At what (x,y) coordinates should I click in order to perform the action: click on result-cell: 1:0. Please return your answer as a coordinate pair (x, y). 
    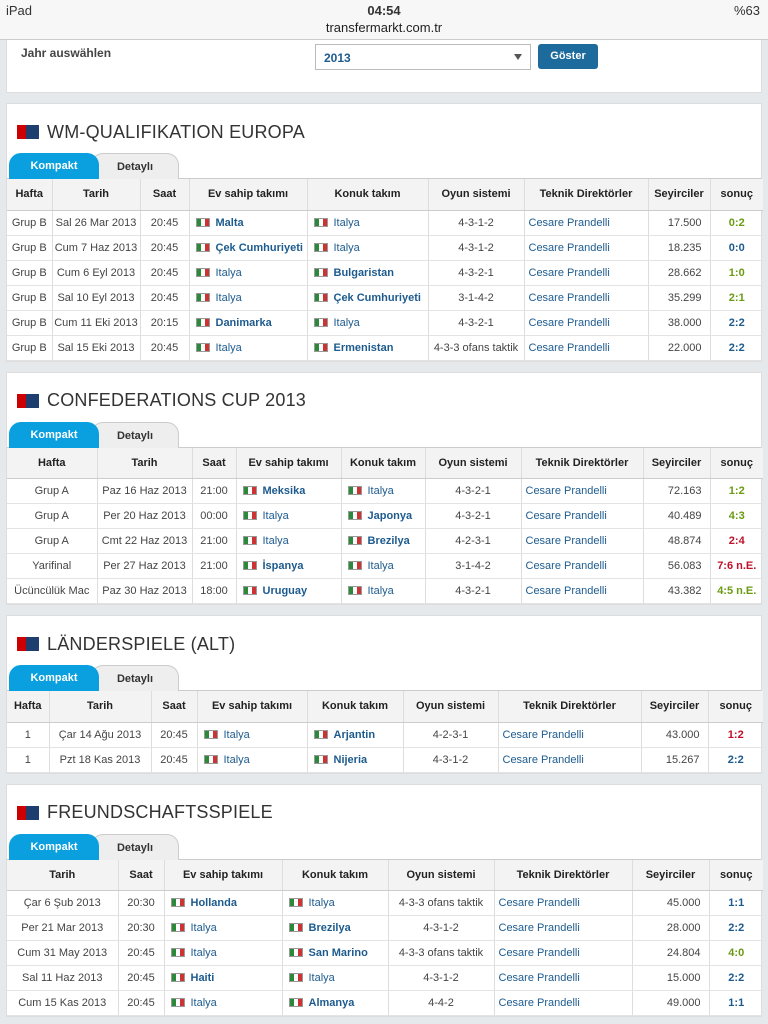
    Looking at the image, I should click on (736, 273).